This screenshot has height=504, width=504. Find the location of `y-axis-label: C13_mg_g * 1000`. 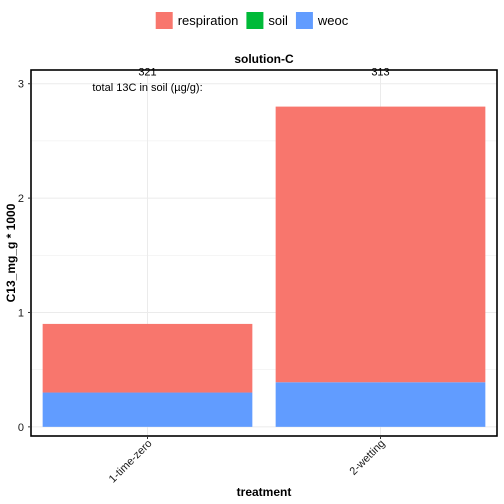

y-axis-label: C13_mg_g * 1000 is located at coordinates (11, 252).